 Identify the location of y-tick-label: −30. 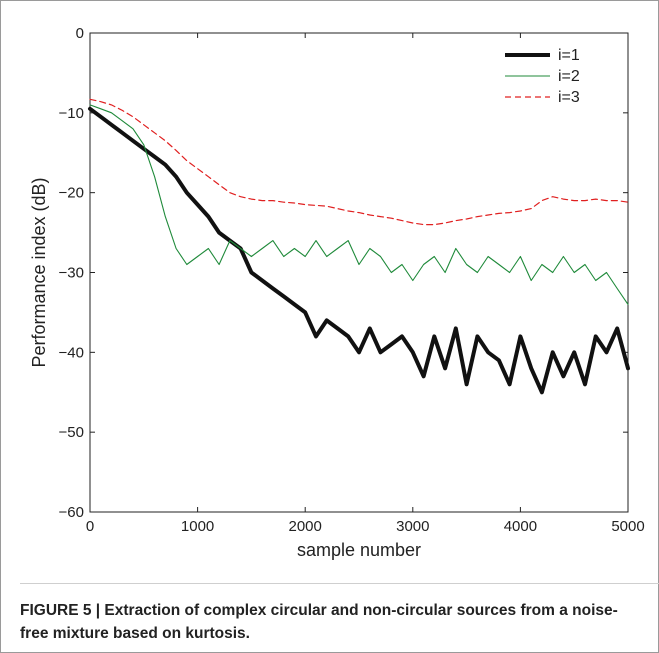
(71, 273).